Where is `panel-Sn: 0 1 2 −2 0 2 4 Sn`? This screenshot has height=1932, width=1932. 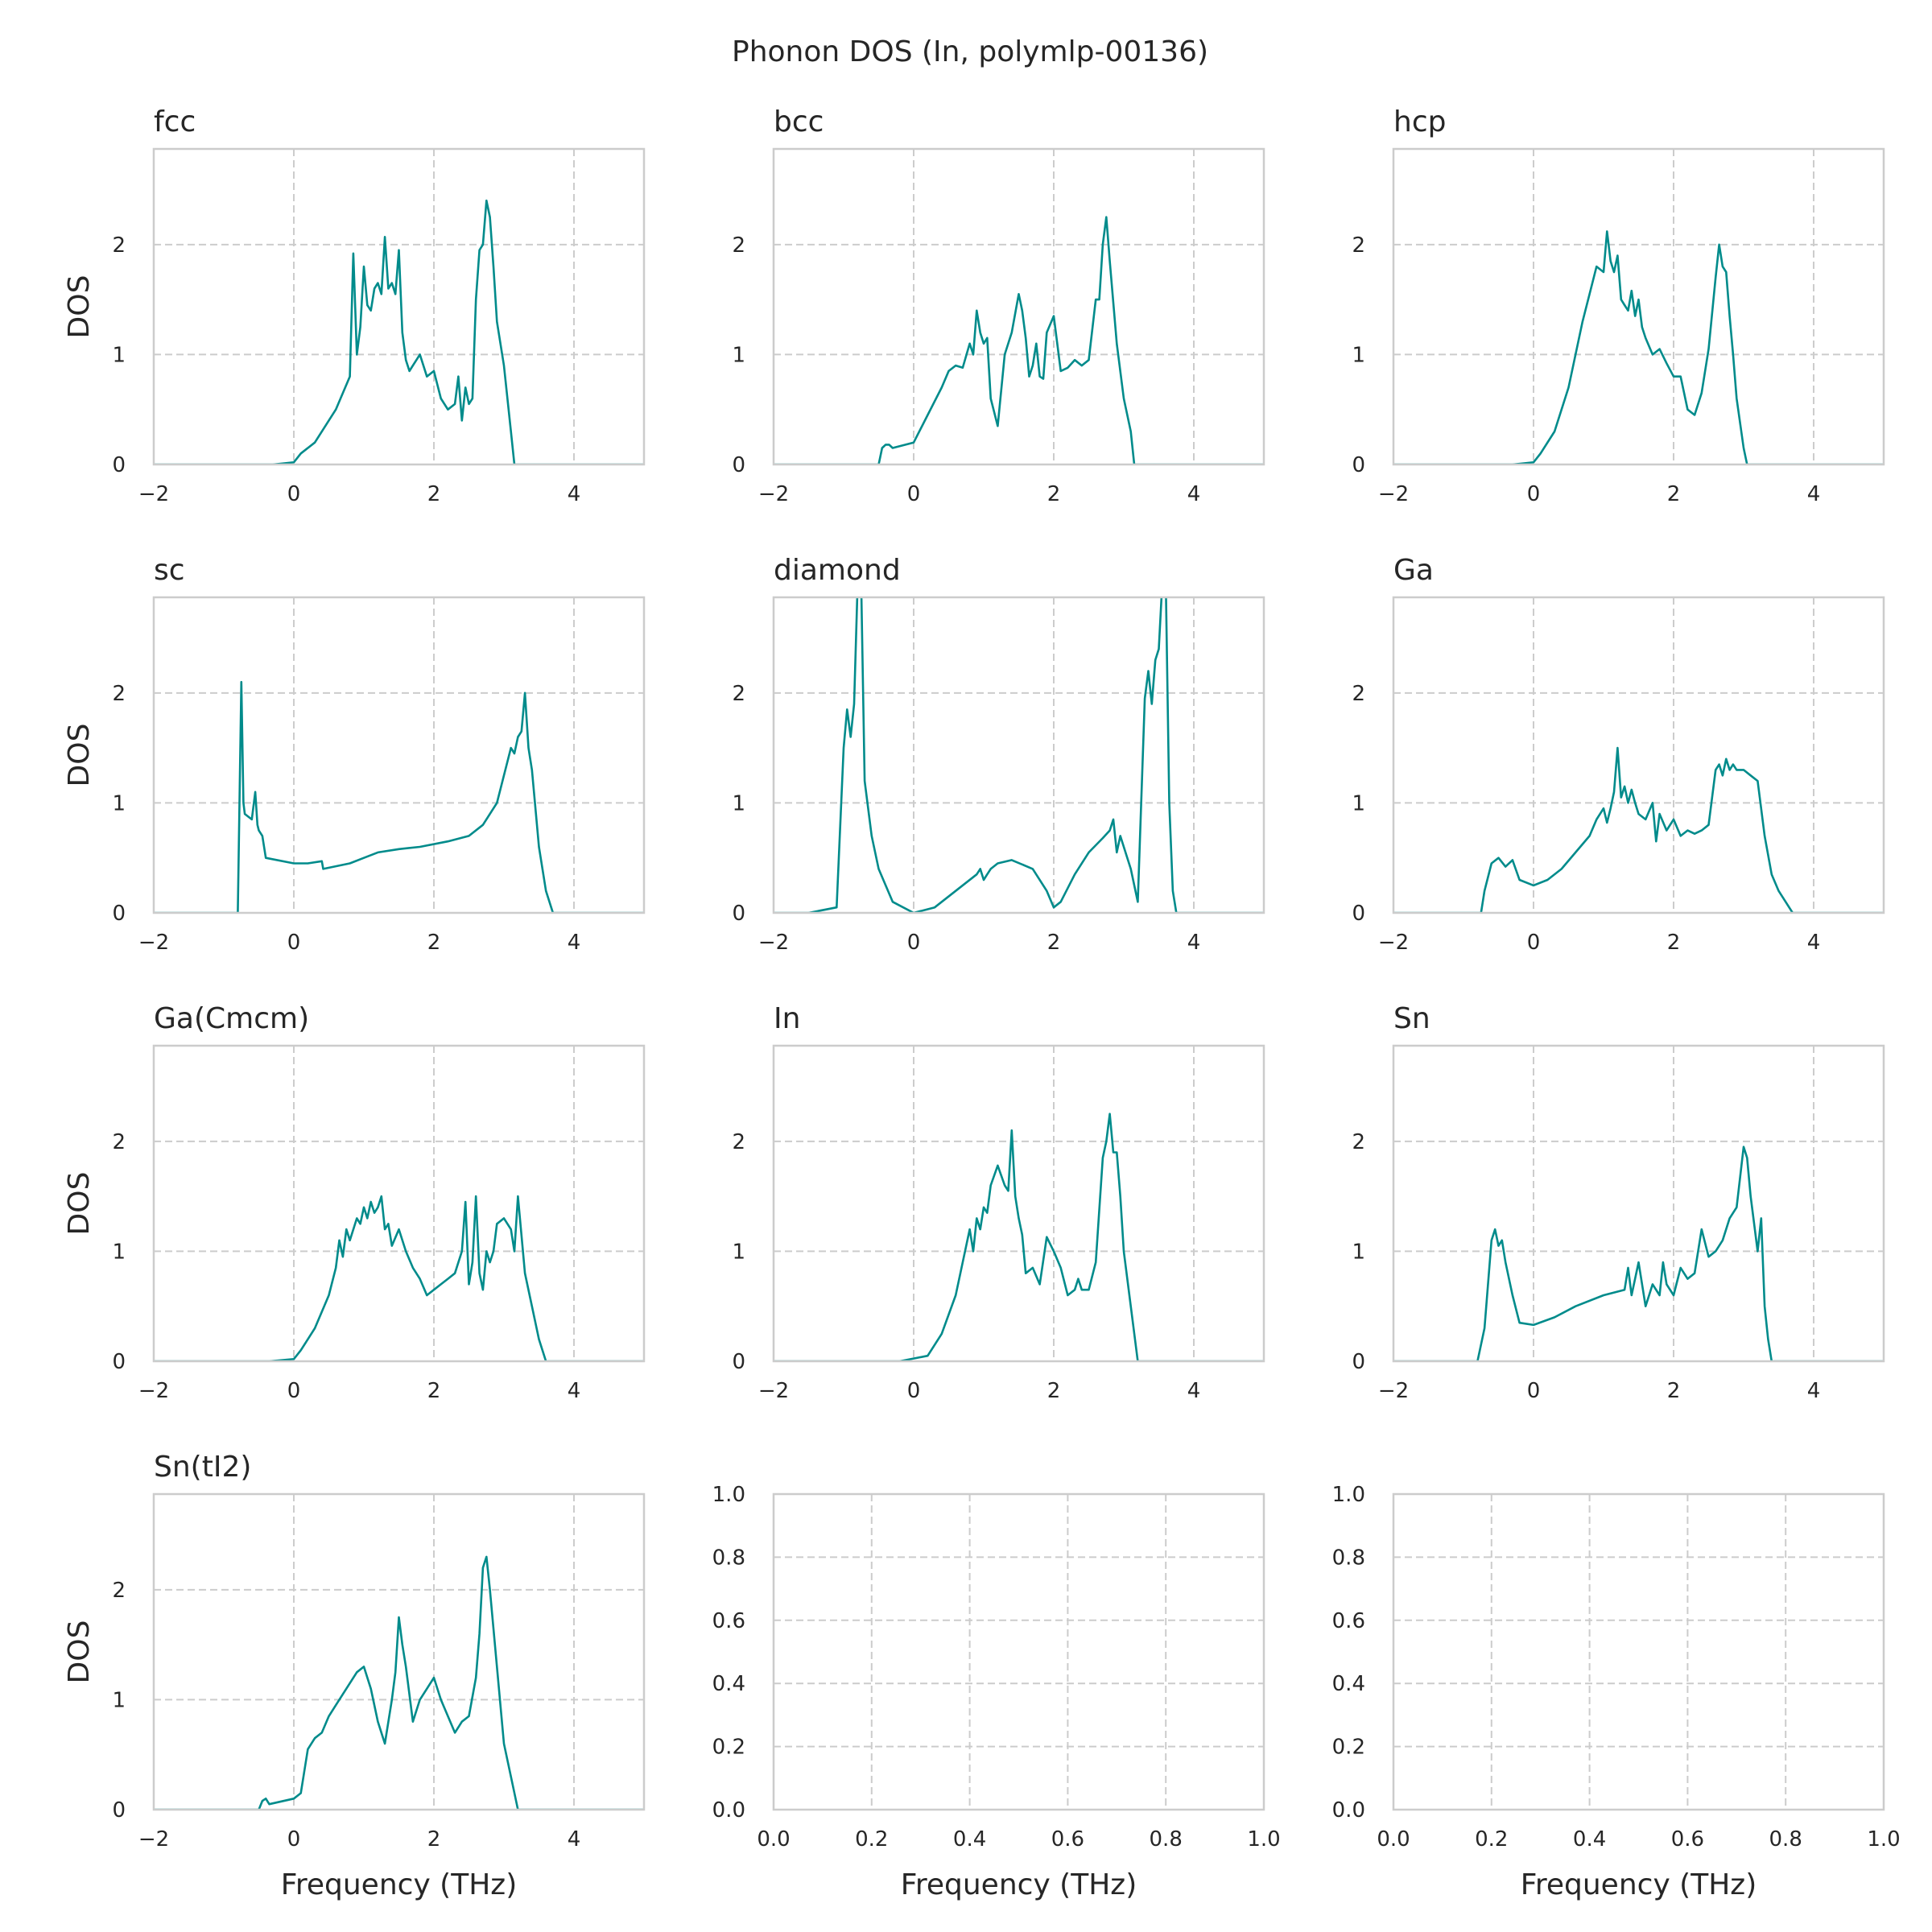
panel-Sn: 0 1 2 −2 0 2 4 Sn is located at coordinates (1618, 1202).